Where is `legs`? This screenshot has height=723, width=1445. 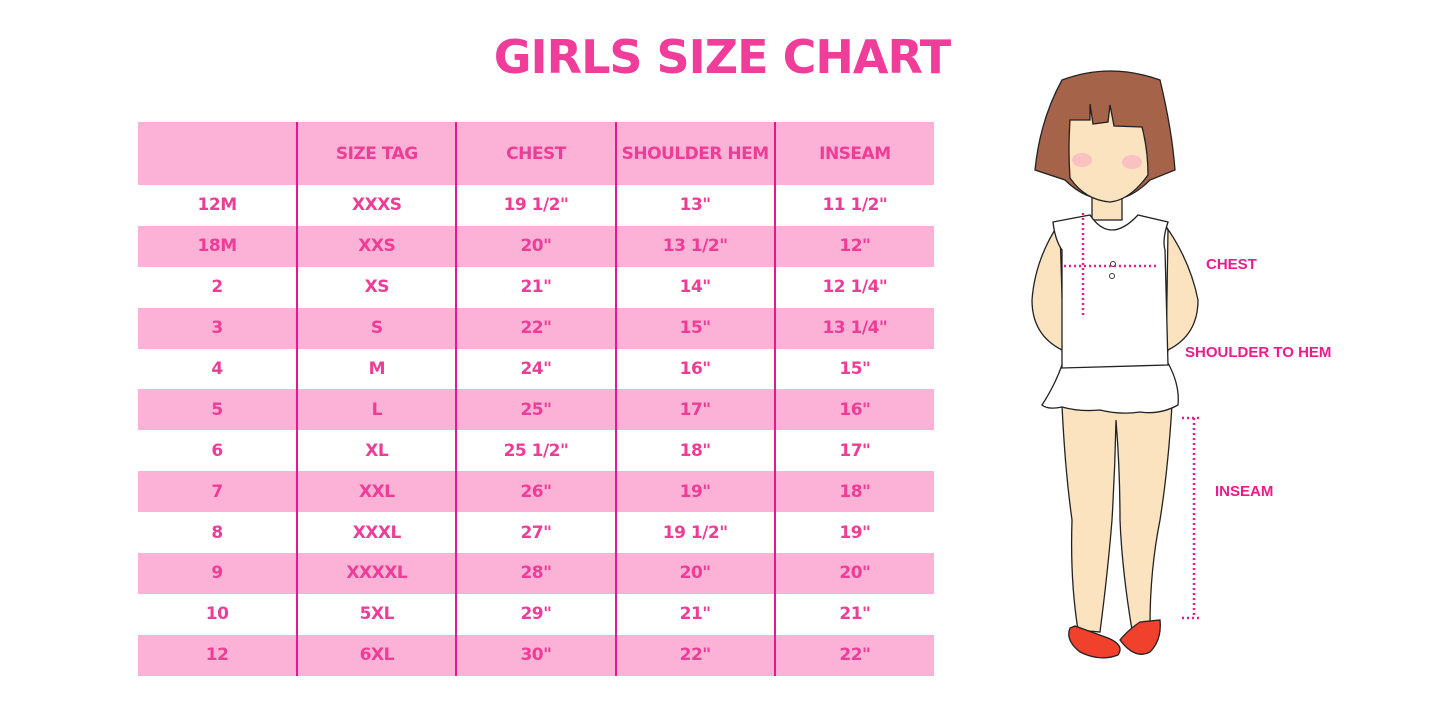
legs is located at coordinates (1117, 518).